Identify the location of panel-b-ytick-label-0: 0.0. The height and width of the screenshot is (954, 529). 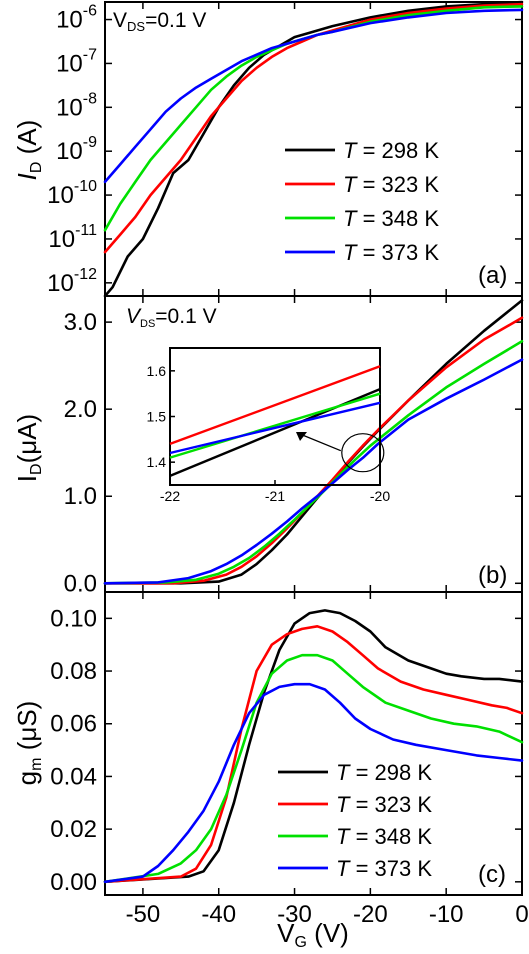
(80, 583).